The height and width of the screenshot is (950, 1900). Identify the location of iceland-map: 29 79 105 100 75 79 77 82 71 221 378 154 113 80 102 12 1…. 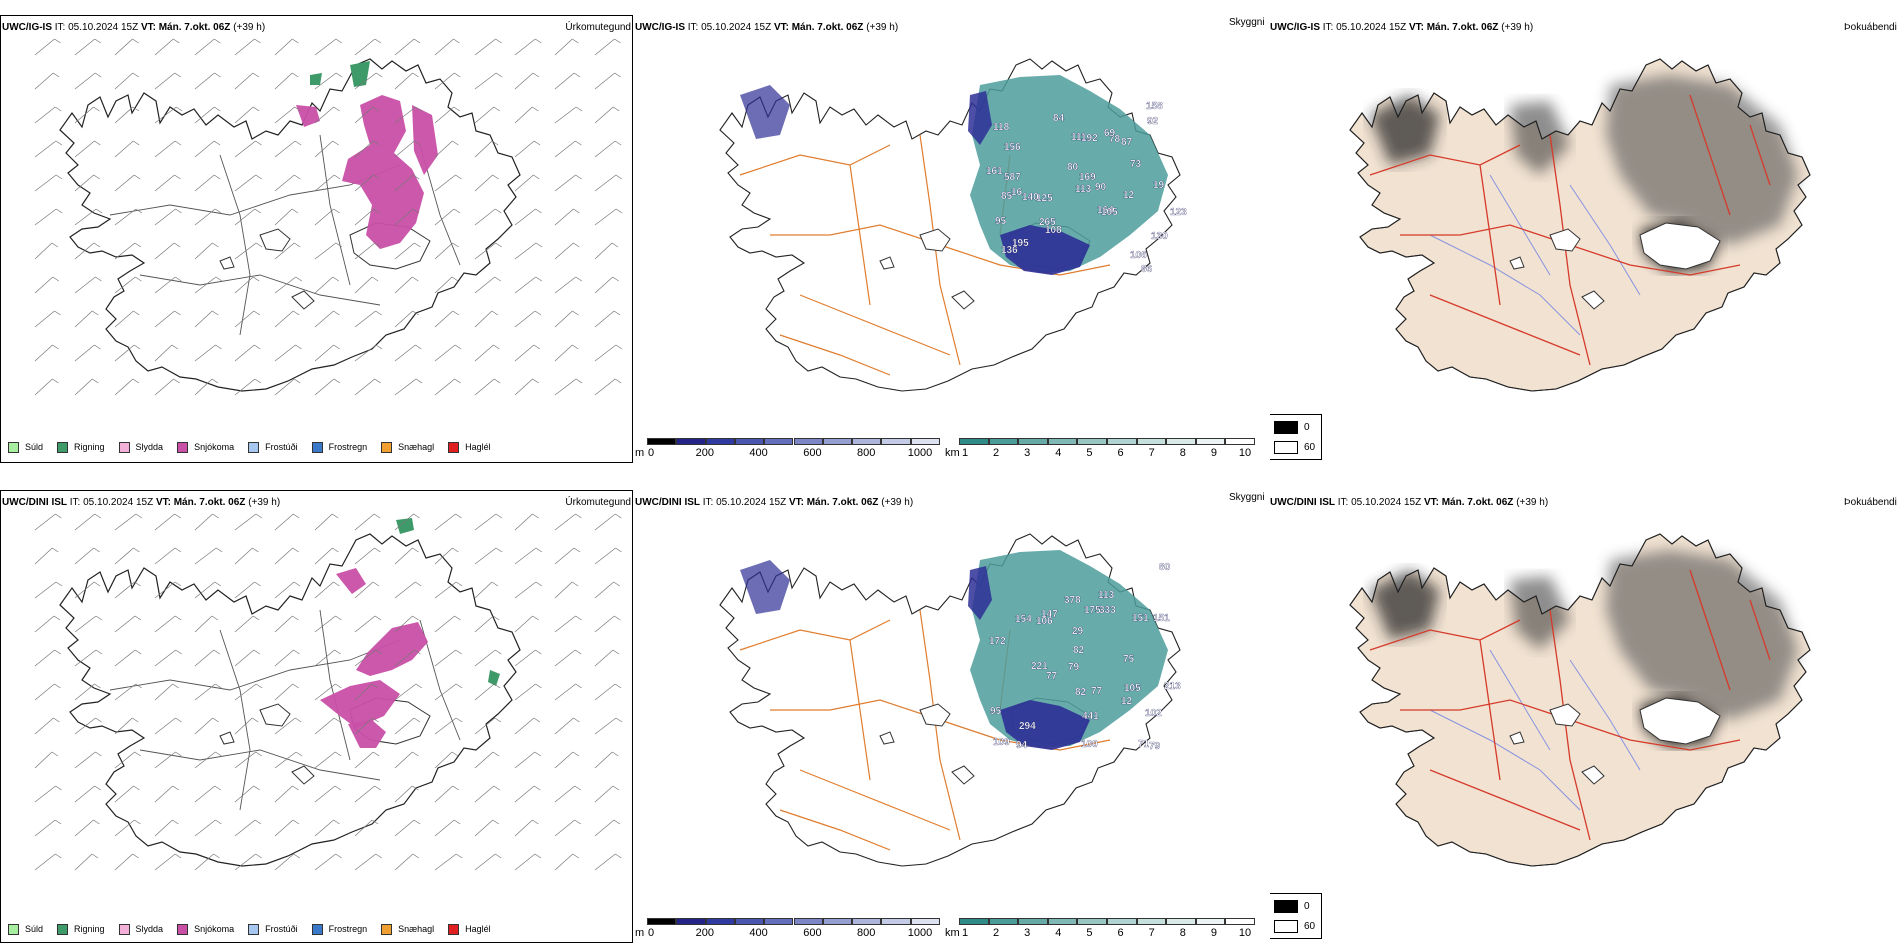
(950, 700).